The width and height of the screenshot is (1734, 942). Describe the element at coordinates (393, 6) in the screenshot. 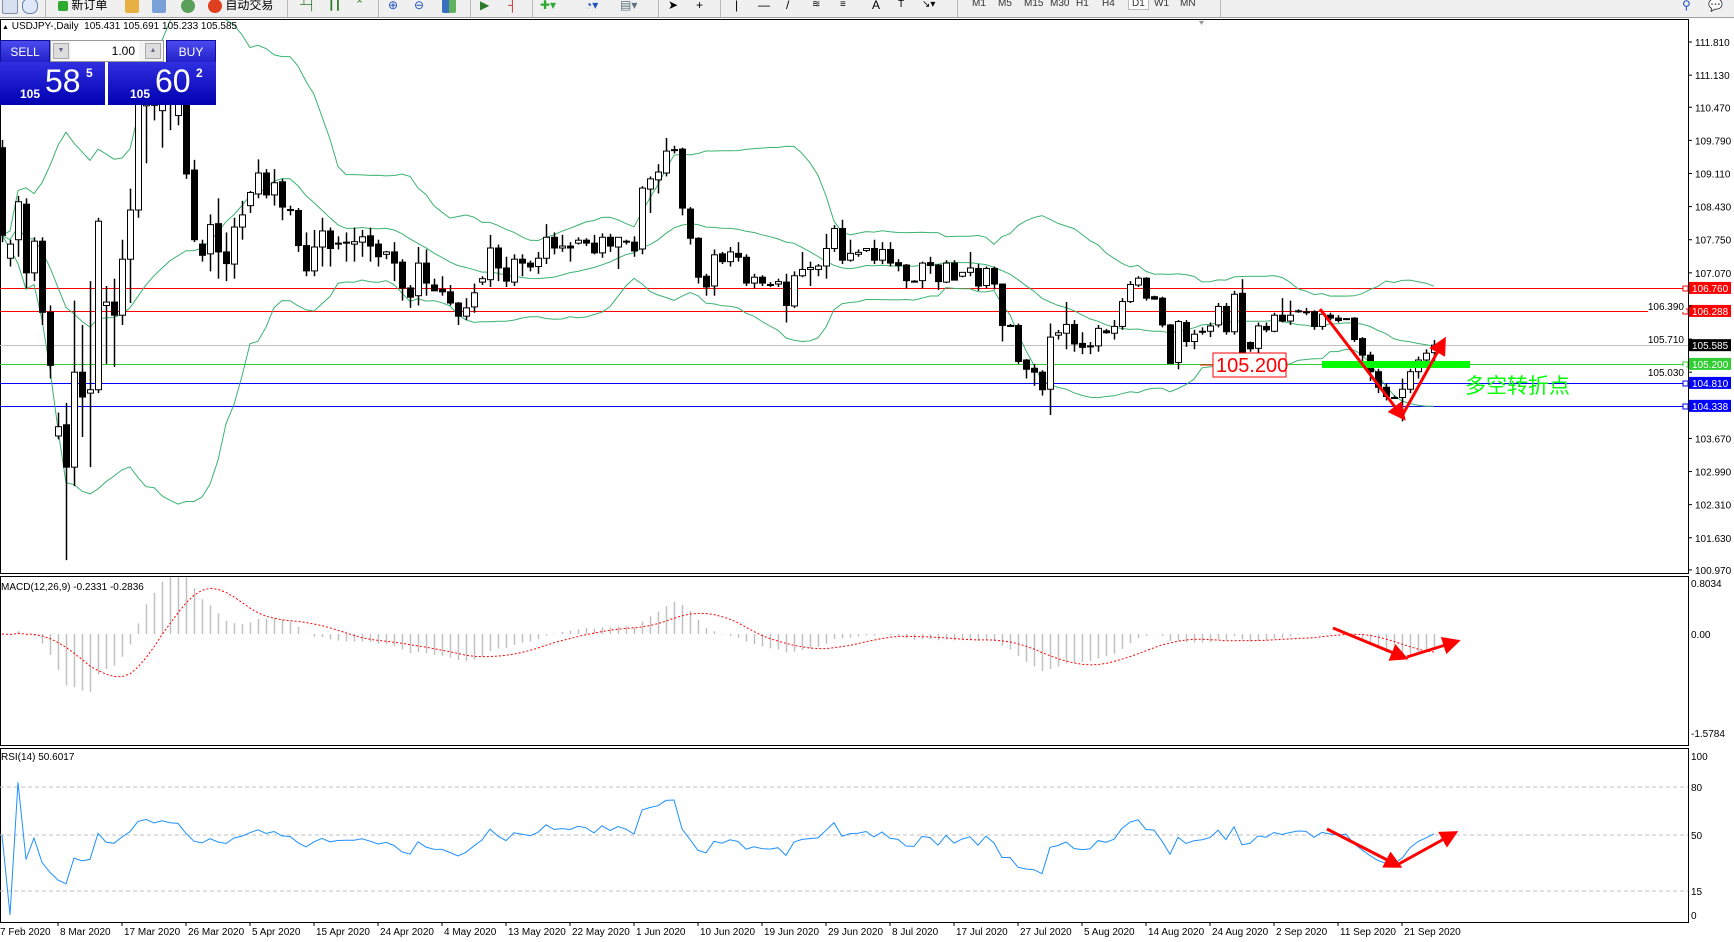

I see `zoom-in-icon: ⊕` at that location.